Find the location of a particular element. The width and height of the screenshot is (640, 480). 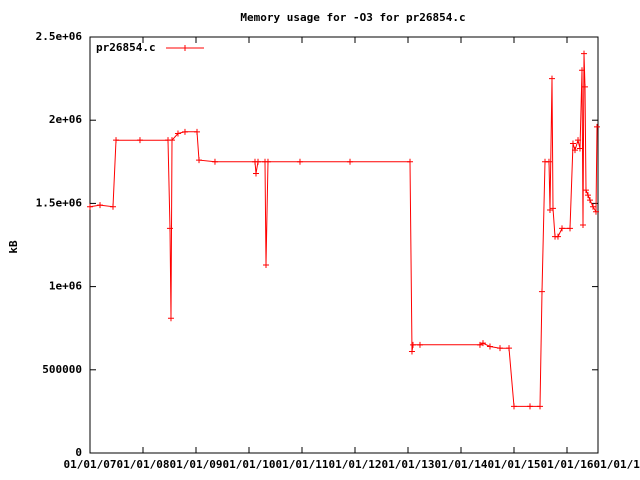

x-tick-label: 01/01/13 is located at coordinates (408, 464).